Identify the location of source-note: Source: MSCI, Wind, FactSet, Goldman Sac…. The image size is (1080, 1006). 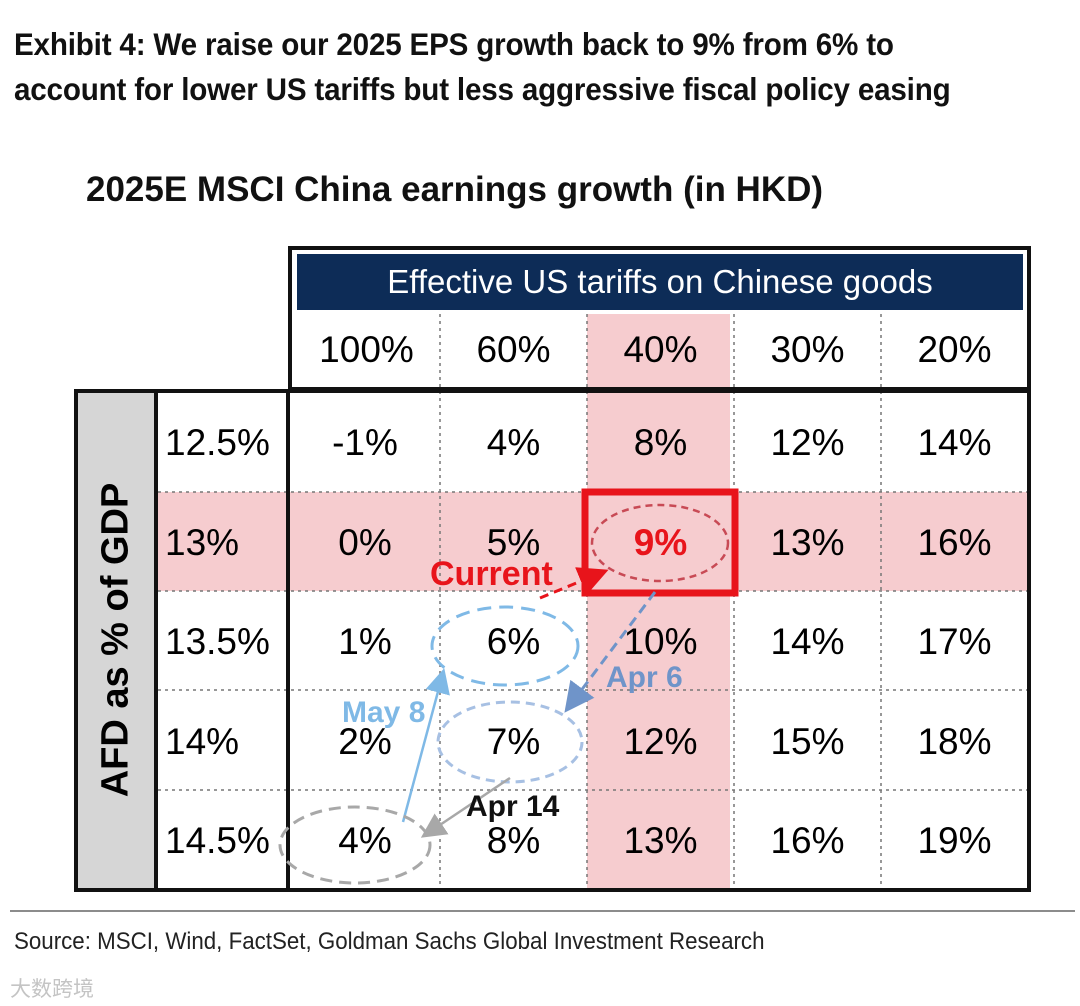
(389, 941).